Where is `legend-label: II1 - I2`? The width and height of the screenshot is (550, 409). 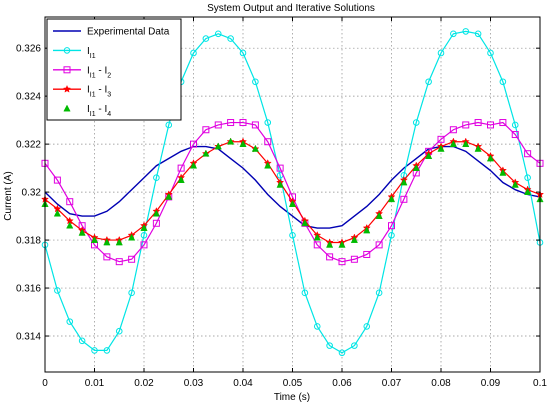
legend-label: II1 - I2 is located at coordinates (99, 72).